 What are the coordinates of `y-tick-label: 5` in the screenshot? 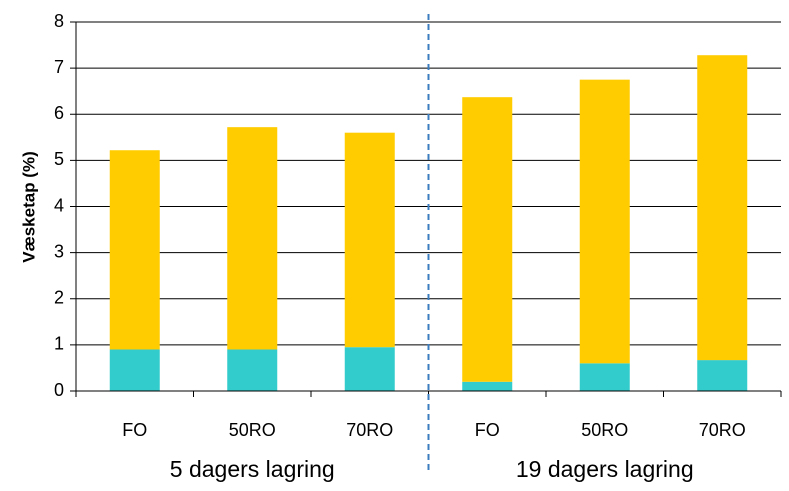 It's located at (59, 159).